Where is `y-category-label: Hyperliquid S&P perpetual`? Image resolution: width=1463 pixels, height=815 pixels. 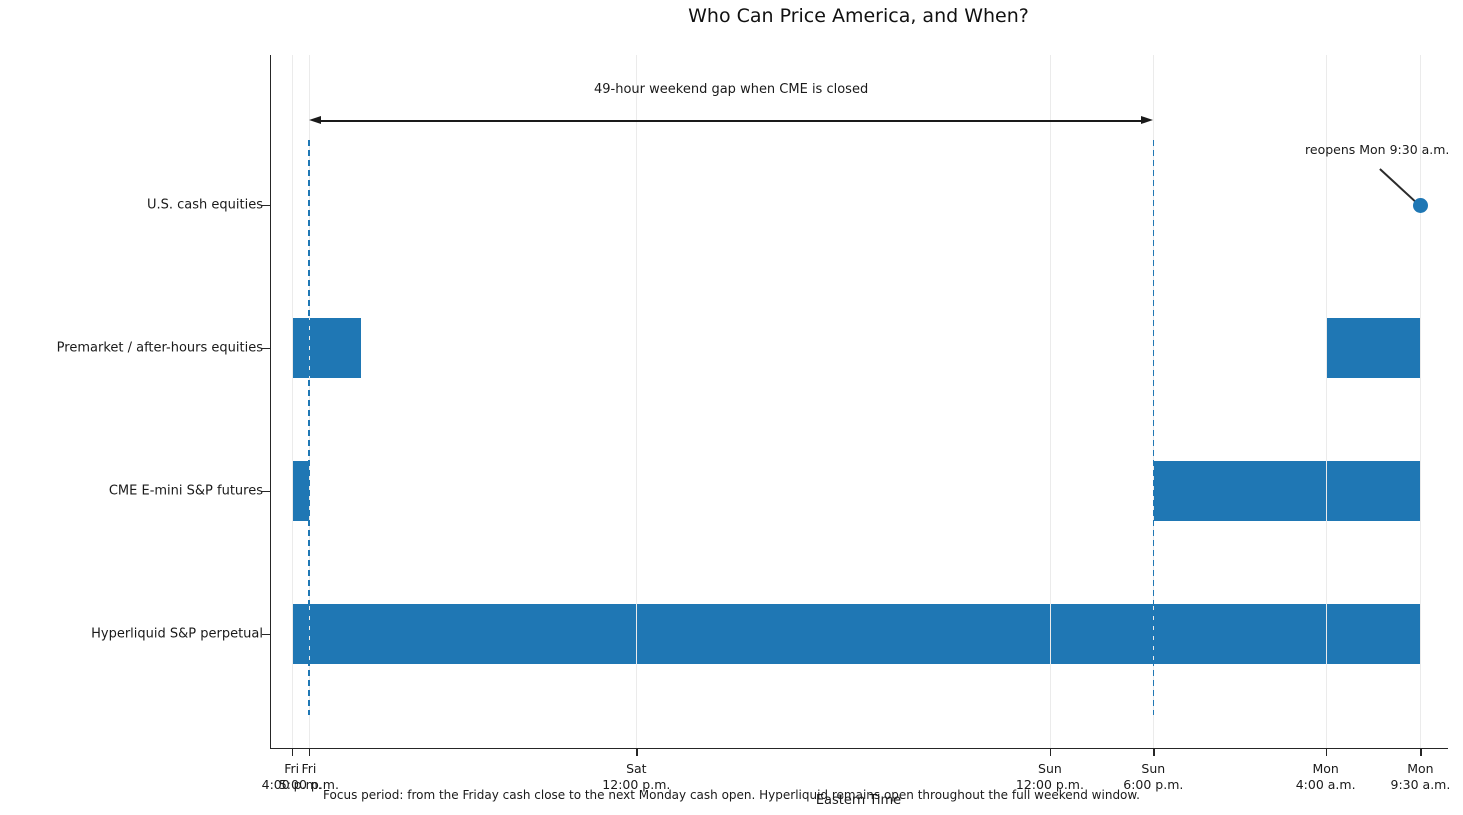
y-category-label: Hyperliquid S&P perpetual is located at coordinates (177, 634).